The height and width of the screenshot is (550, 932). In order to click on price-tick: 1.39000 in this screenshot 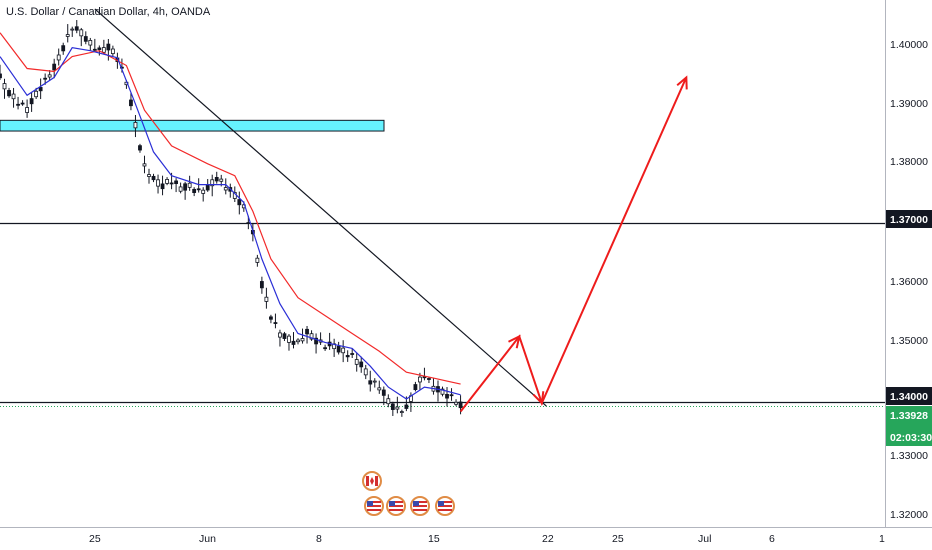, I will do `click(909, 104)`.